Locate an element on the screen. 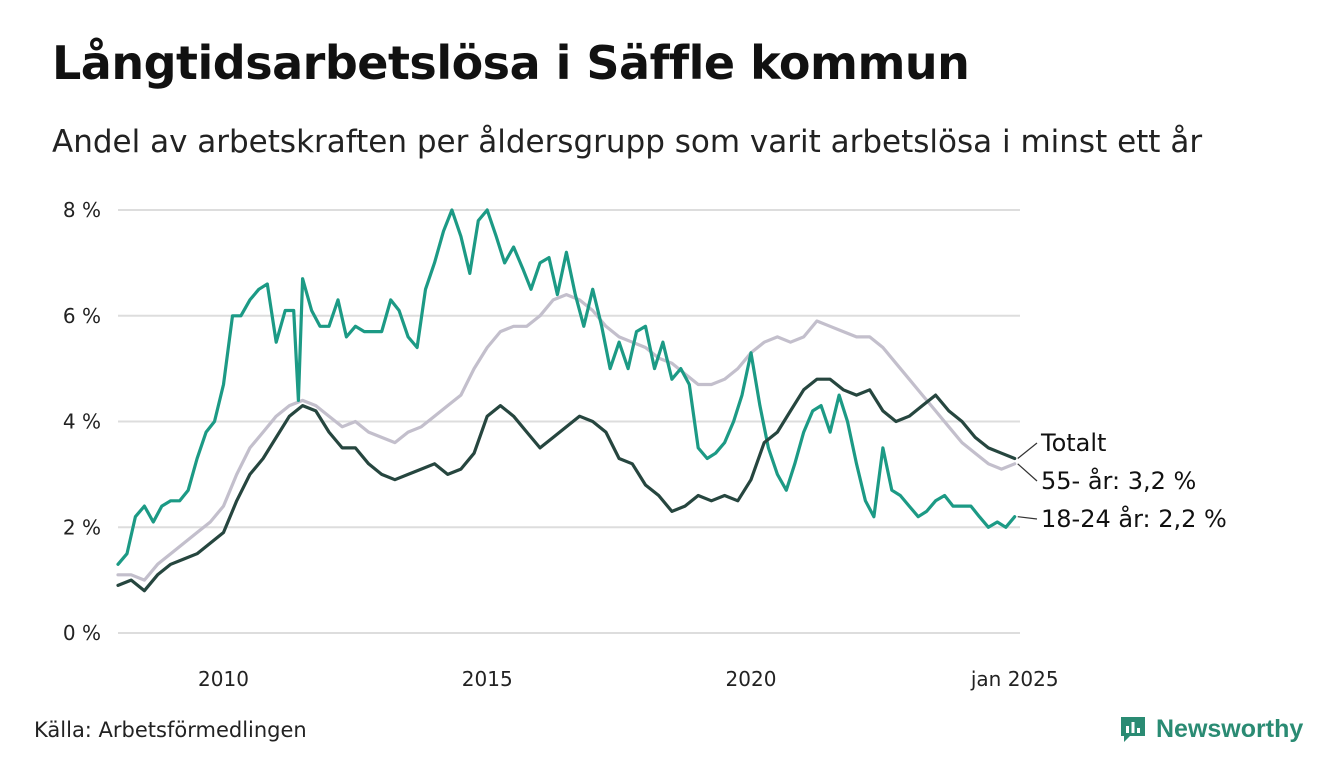  brand-logo: Newsworthy is located at coordinates (1210, 729).